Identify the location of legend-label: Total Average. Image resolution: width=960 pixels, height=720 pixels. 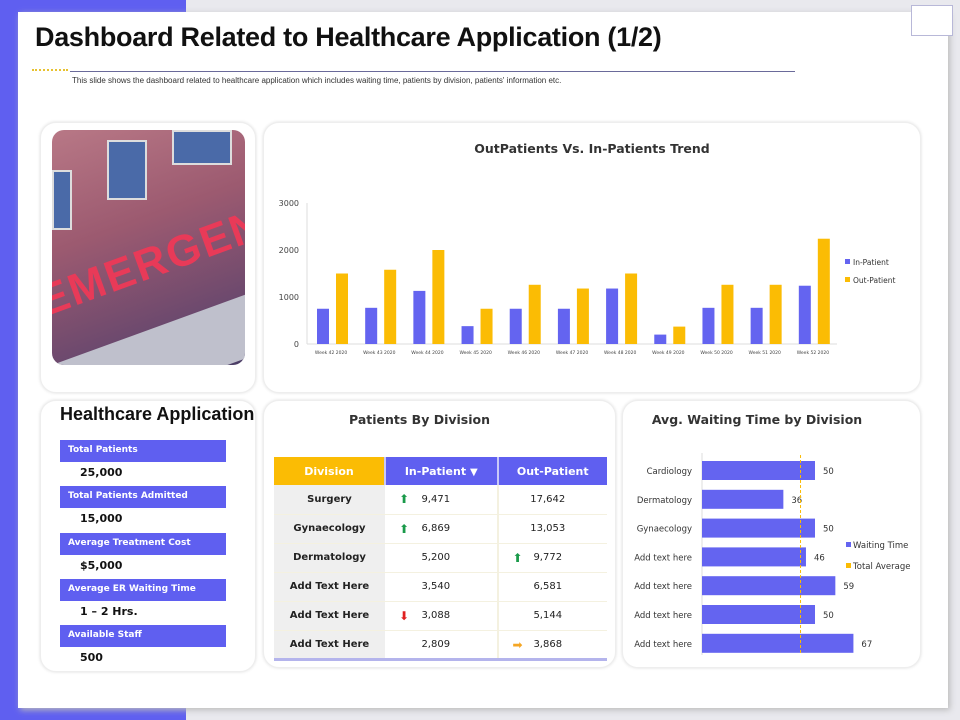
(881, 567).